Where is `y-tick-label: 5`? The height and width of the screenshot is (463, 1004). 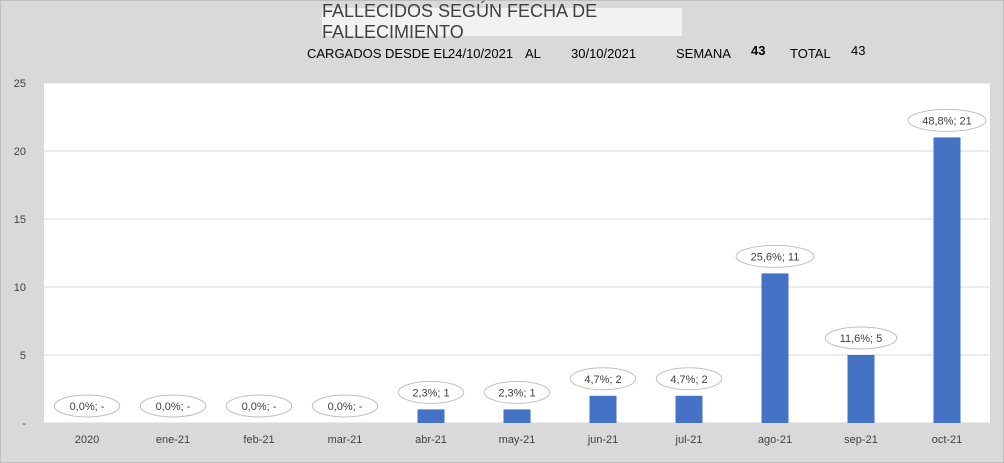
y-tick-label: 5 is located at coordinates (23, 356).